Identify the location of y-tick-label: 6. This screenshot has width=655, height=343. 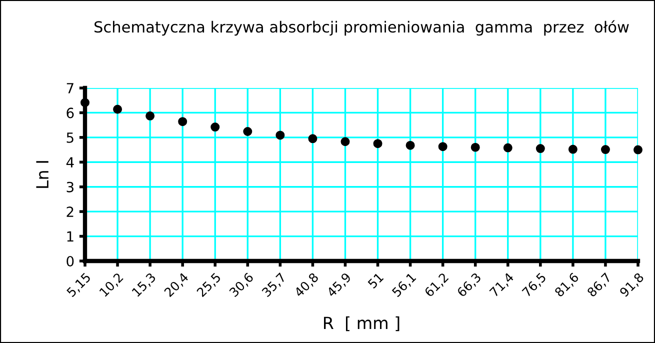
(70, 113).